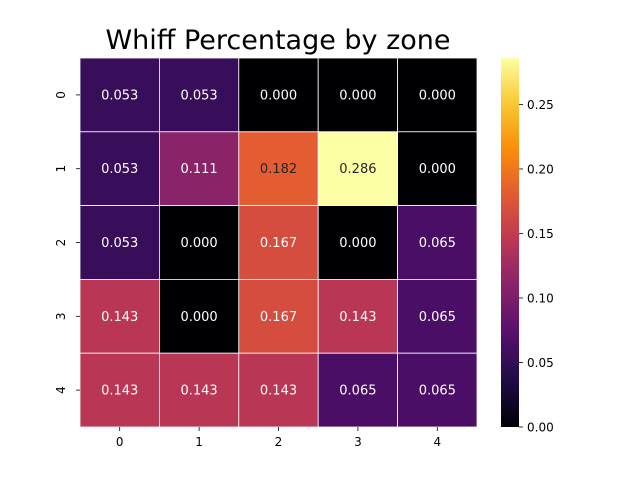 Image resolution: width=640 pixels, height=480 pixels. Describe the element at coordinates (437, 442) in the screenshot. I see `x-tick-label: 4` at that location.